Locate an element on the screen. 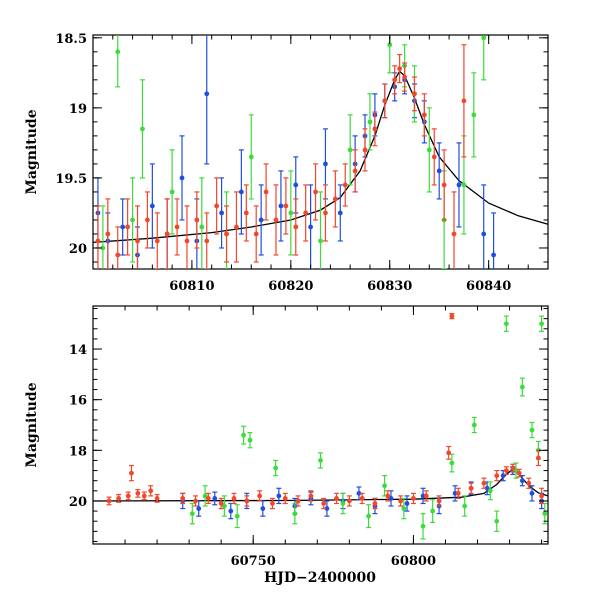 The width and height of the screenshot is (600, 600). bottom-y-axis-label: Magnitude is located at coordinates (32, 424).